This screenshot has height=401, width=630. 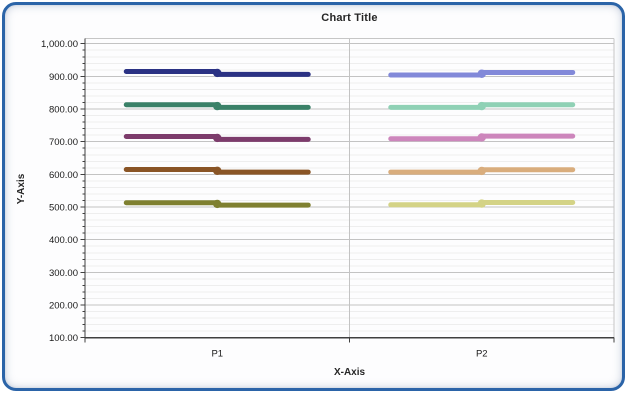 What do you see at coordinates (63, 338) in the screenshot?
I see `y-tick-label: 100.00` at bounding box center [63, 338].